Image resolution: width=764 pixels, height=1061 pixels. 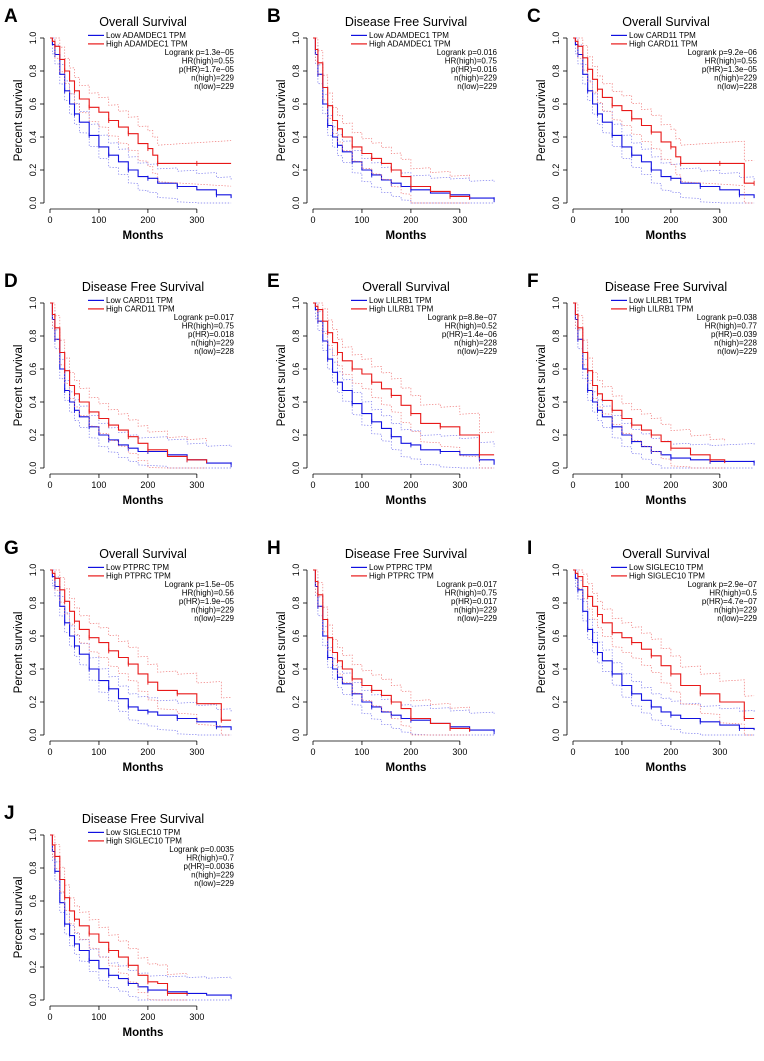 What do you see at coordinates (471, 593) in the screenshot?
I see `stat-line: HR(high)=0.75` at bounding box center [471, 593].